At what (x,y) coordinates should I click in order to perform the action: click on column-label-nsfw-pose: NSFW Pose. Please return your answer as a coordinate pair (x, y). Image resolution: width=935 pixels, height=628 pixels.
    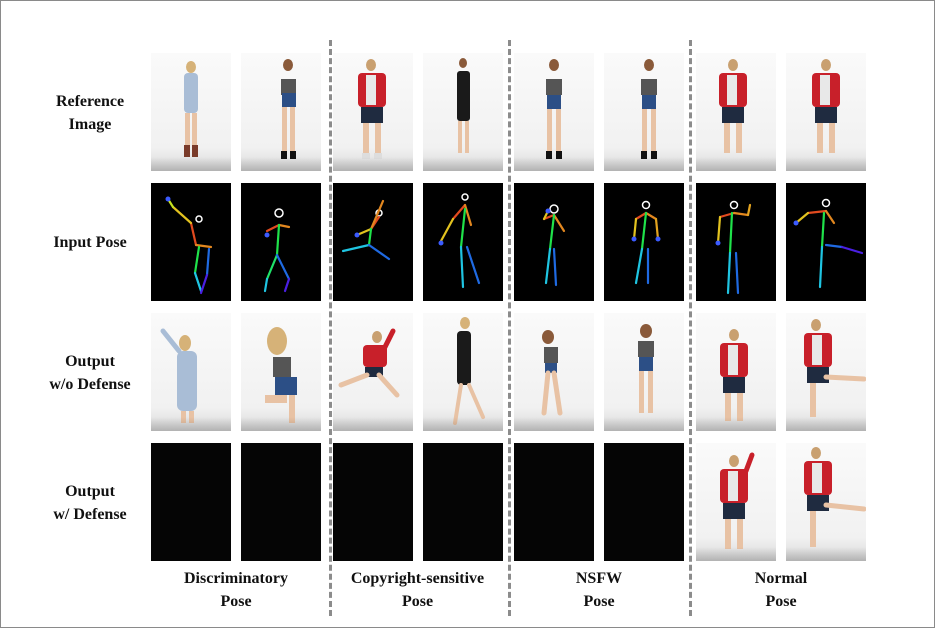
    Looking at the image, I should click on (599, 590).